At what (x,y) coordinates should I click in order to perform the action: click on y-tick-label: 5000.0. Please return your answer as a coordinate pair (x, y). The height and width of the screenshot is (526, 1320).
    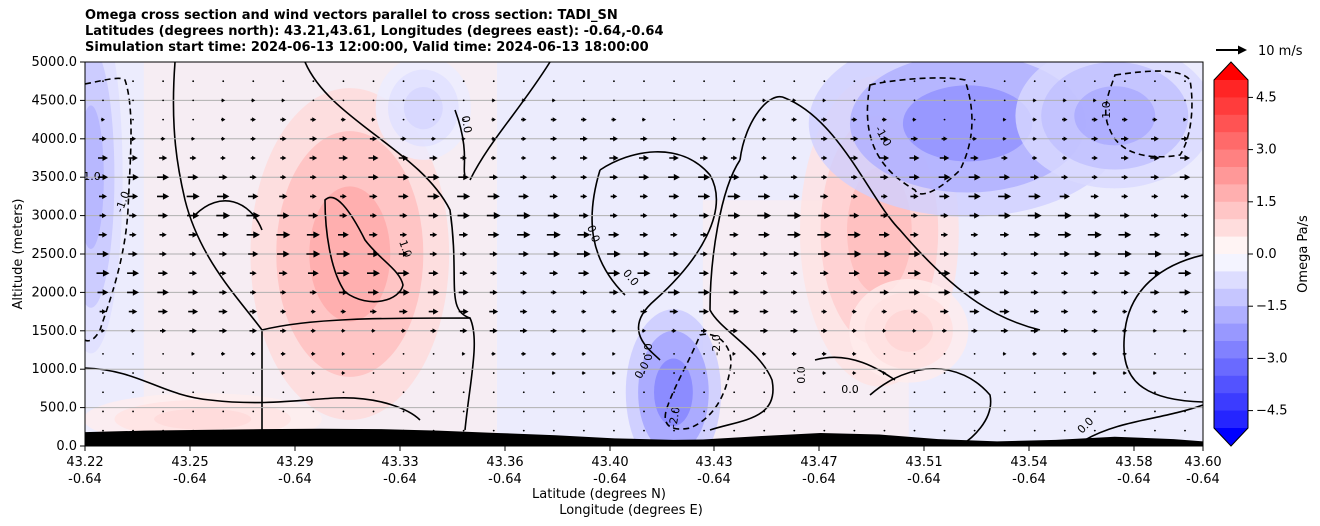
    Looking at the image, I should click on (55, 62).